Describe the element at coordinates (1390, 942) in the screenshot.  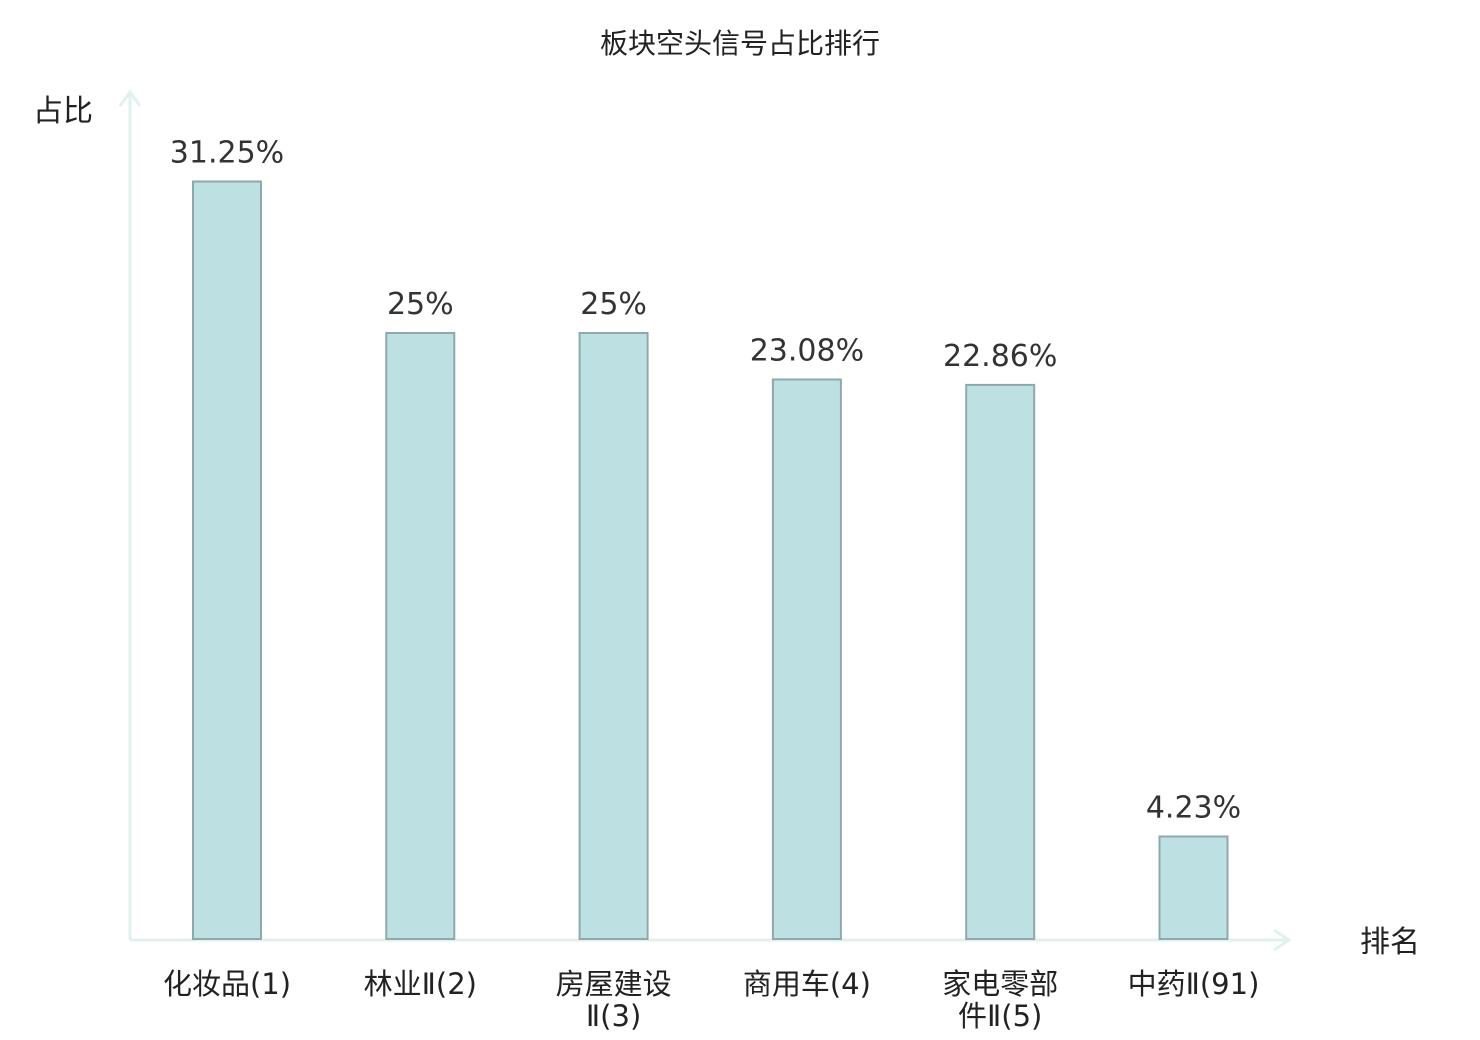
I see `x-axis-label: 排名` at that location.